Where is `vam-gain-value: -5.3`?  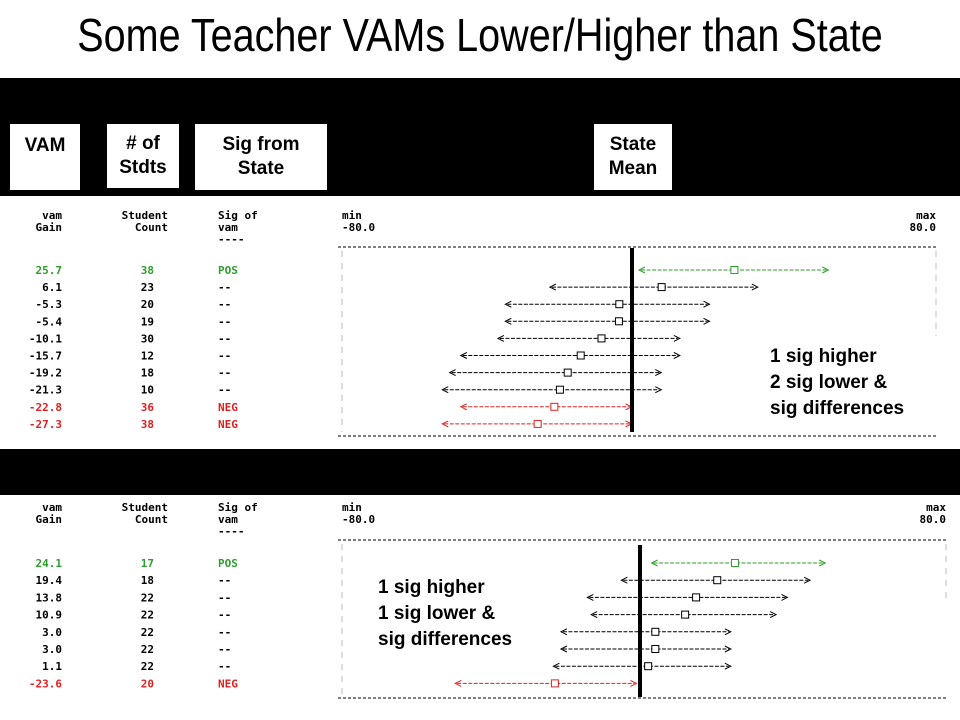 vam-gain-value: -5.3 is located at coordinates (49, 304).